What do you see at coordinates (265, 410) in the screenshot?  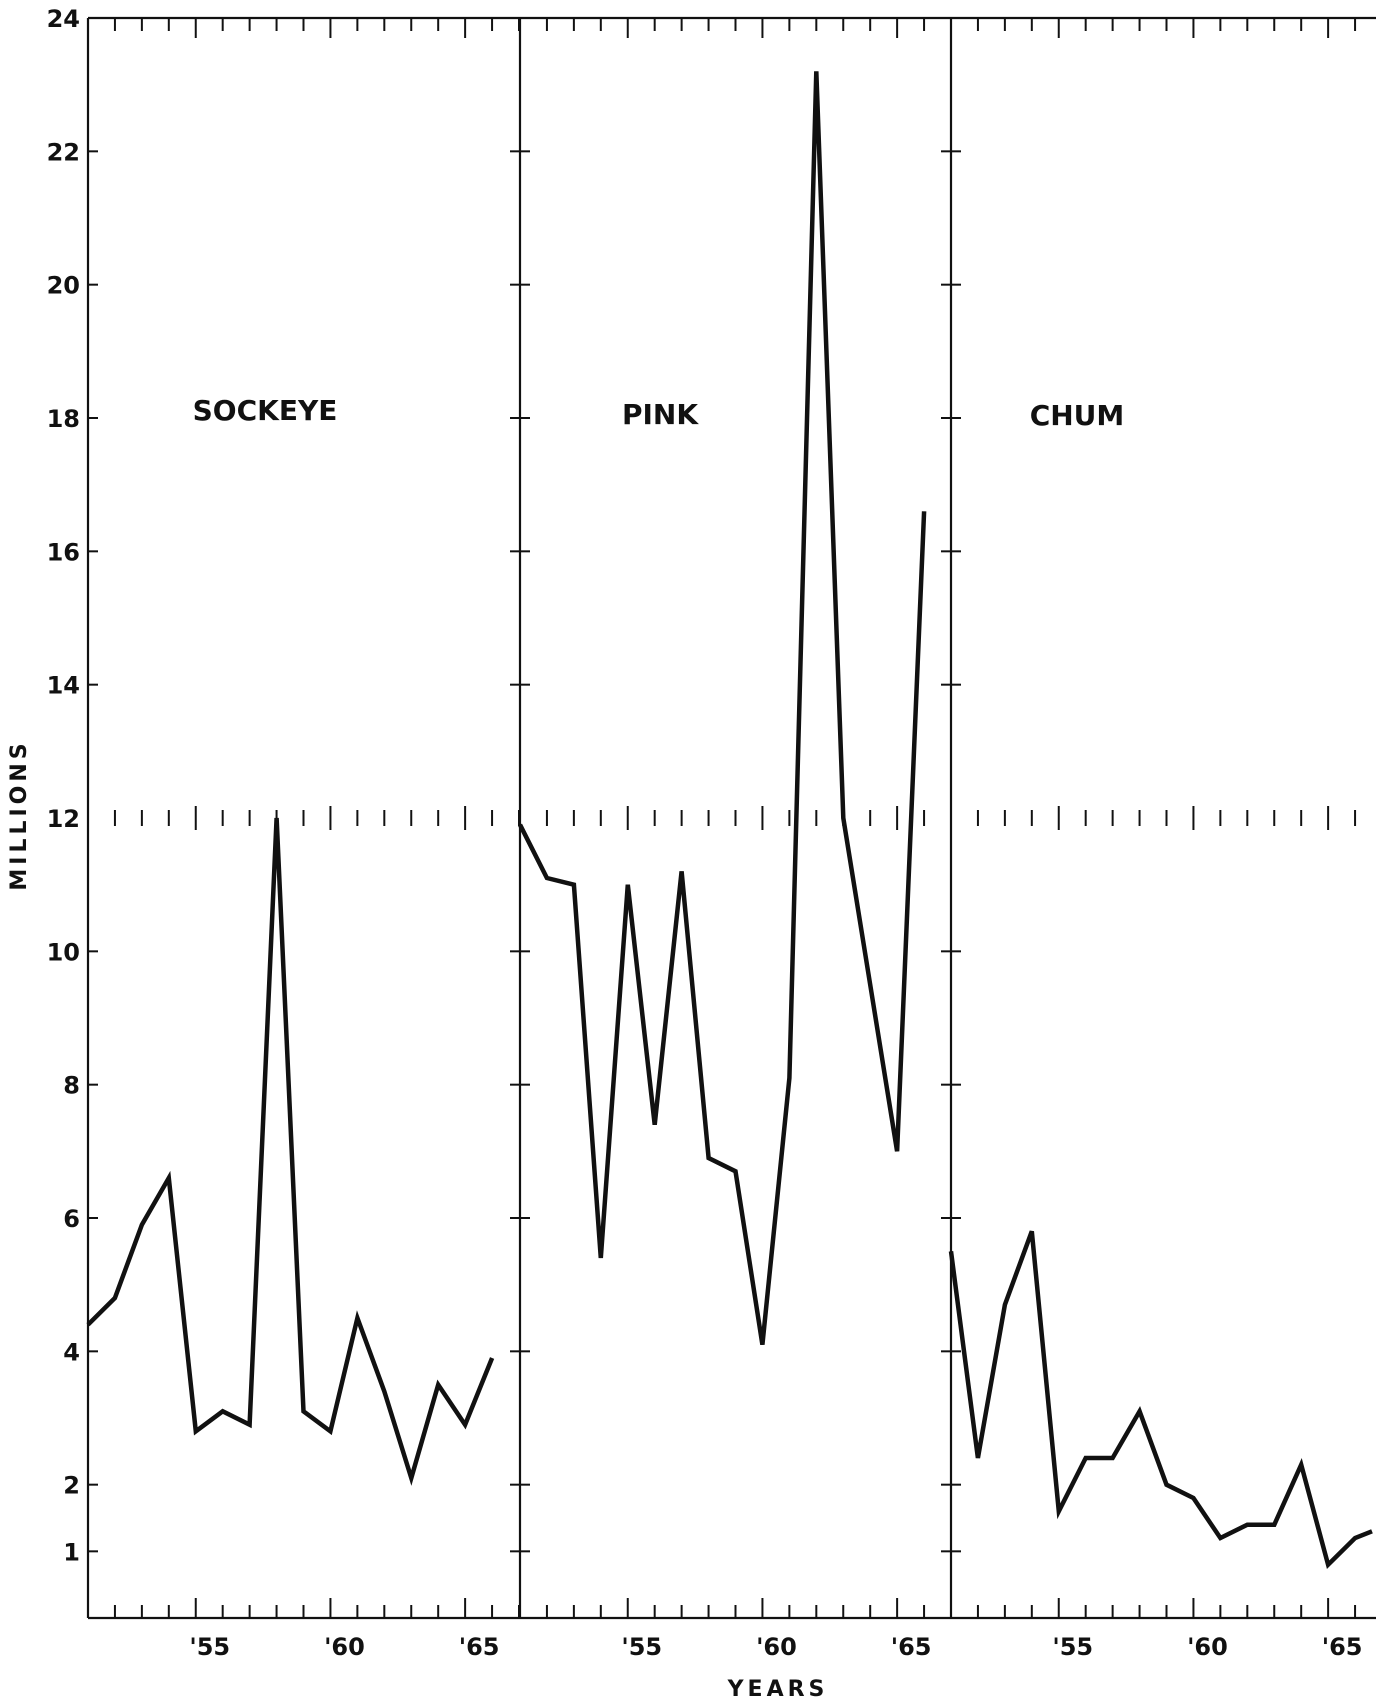 I see `panel-title: SOCKEYE` at bounding box center [265, 410].